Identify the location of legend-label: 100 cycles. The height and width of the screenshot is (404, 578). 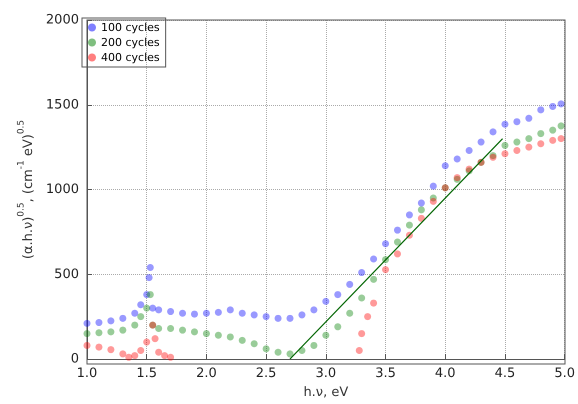
(130, 27).